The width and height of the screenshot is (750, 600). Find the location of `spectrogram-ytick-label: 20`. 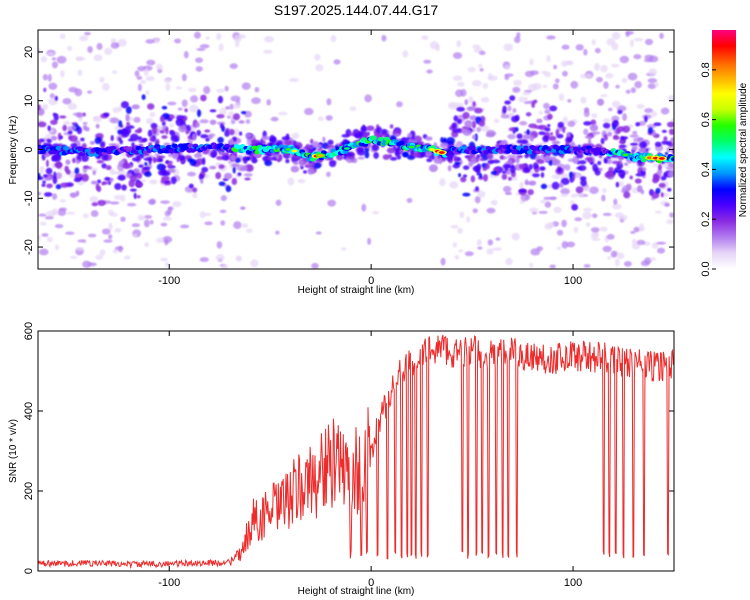

spectrogram-ytick-label: 20 is located at coordinates (29, 52).